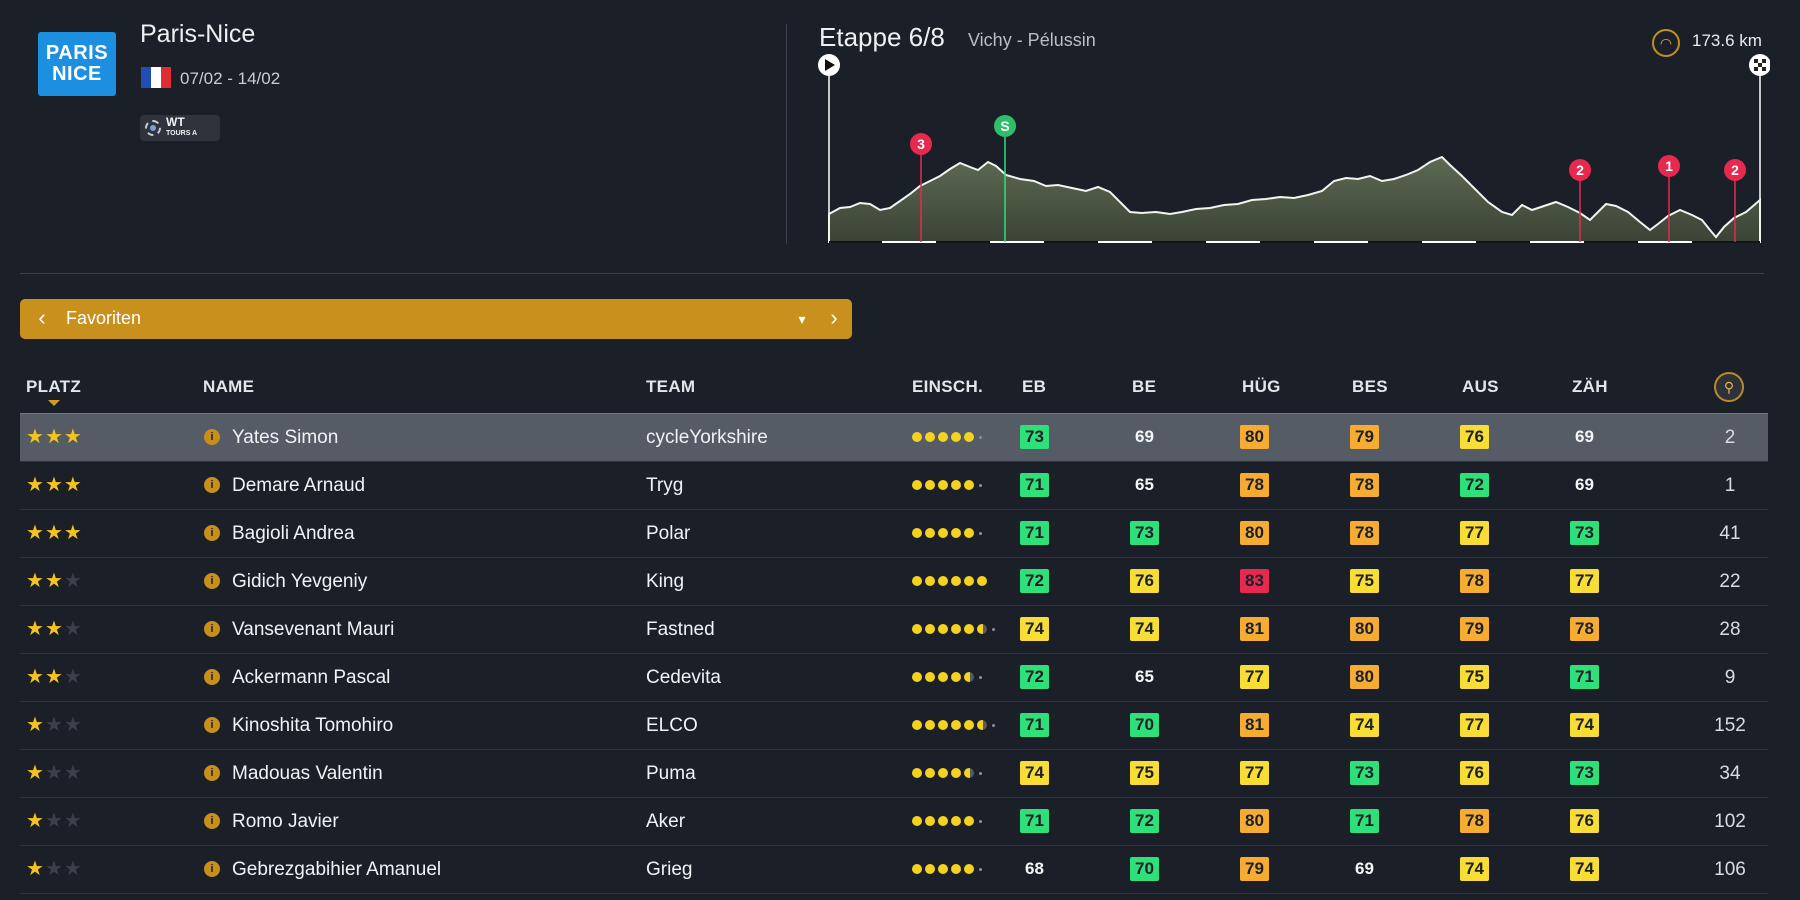 Image resolution: width=1800 pixels, height=900 pixels. I want to click on worldtour-icon, so click(153, 128).